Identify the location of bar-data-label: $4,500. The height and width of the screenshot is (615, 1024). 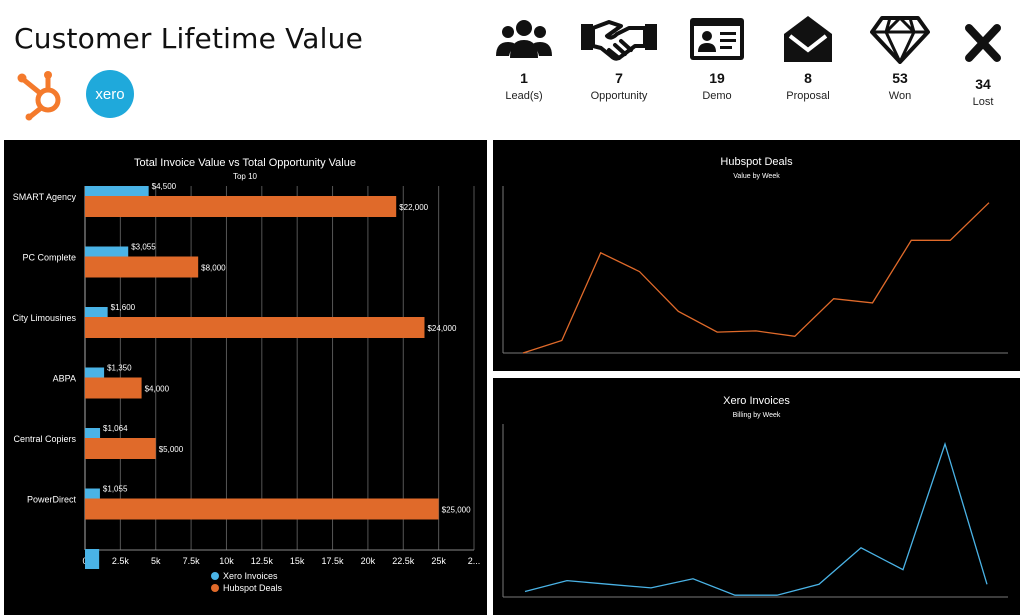
(164, 186).